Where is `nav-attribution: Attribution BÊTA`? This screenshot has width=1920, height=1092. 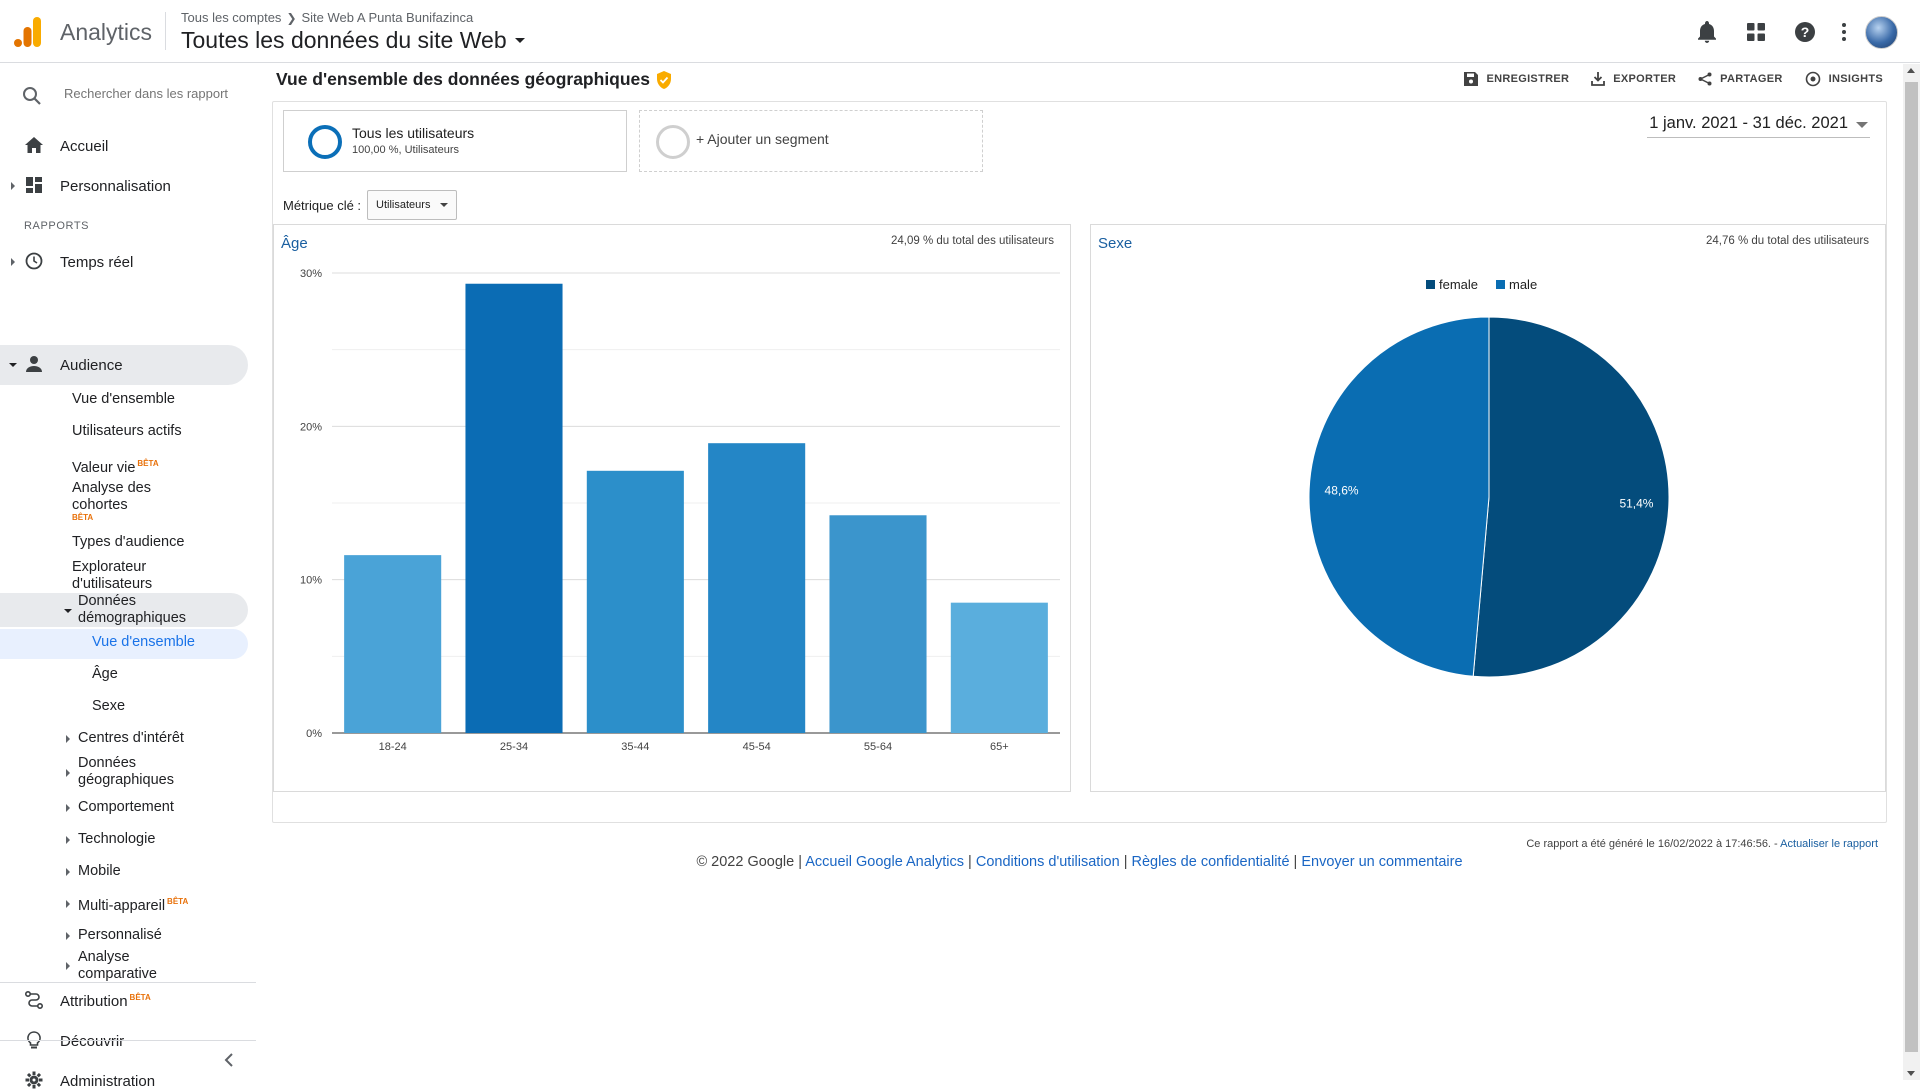 nav-attribution: Attribution BÊTA is located at coordinates (124, 1001).